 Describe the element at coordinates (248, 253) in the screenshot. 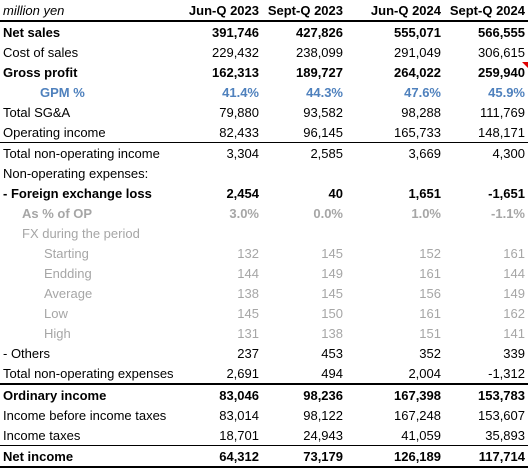

I see `value-cell: 132` at that location.